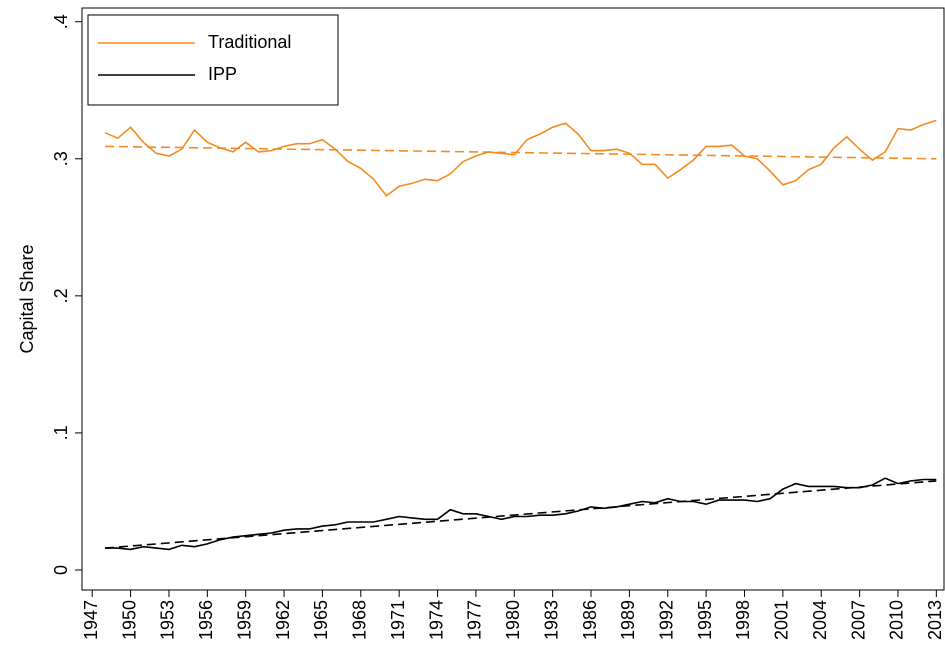 The height and width of the screenshot is (658, 945). I want to click on x-tick-label: 1986, so click(590, 620).